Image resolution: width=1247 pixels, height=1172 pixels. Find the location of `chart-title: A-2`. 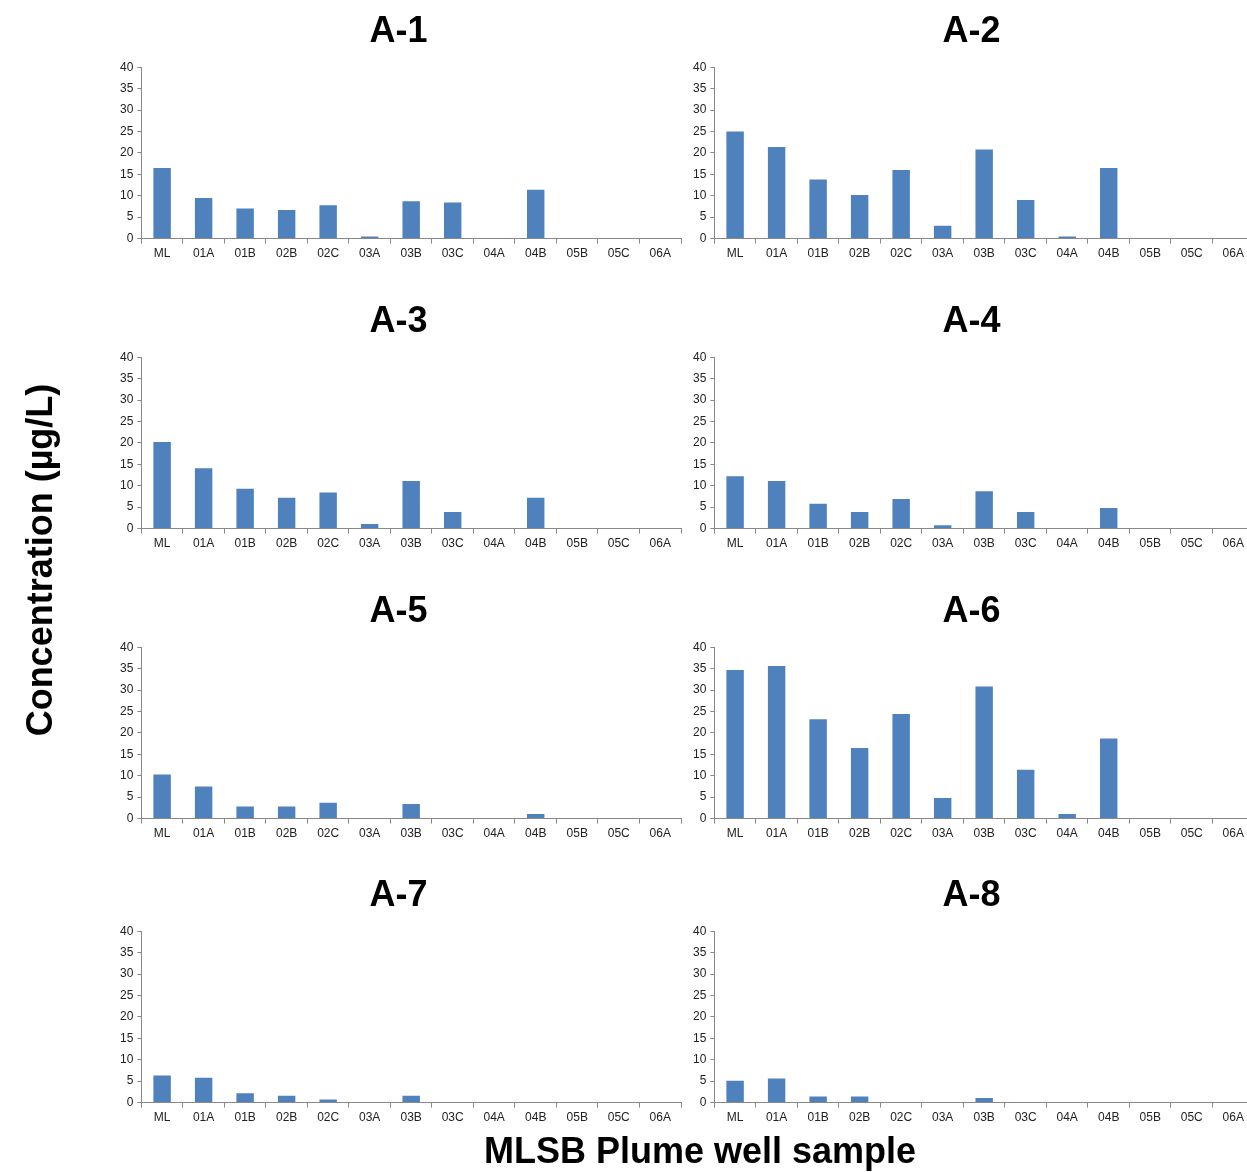

chart-title: A-2 is located at coordinates (971, 29).